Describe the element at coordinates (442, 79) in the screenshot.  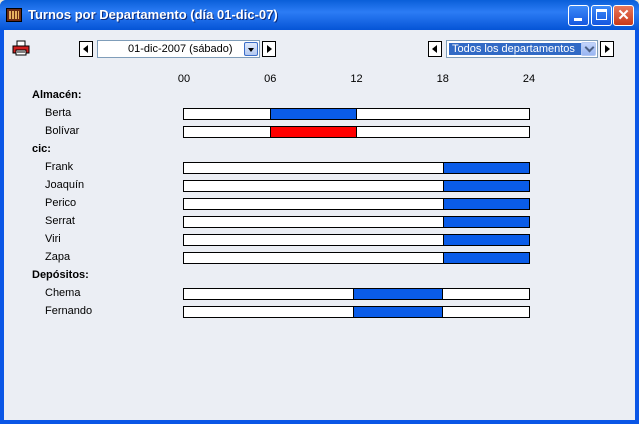
I see `hour-label: 18` at that location.